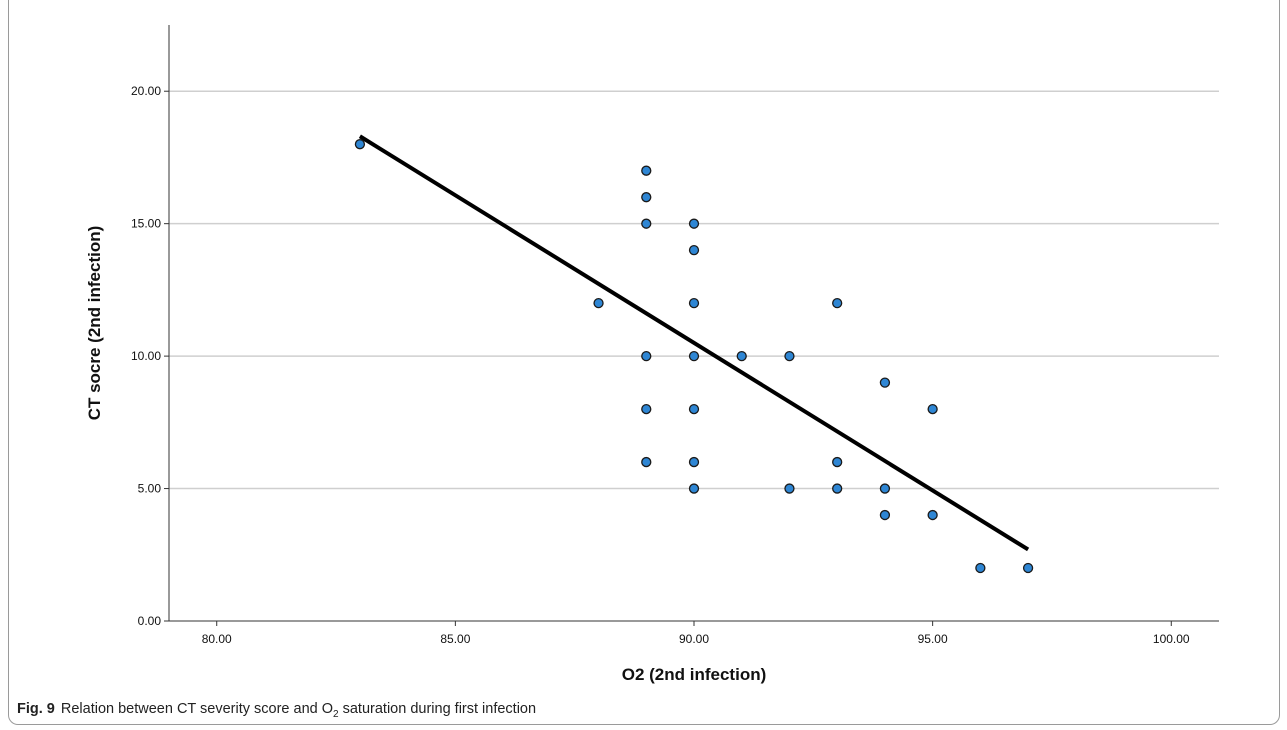  Describe the element at coordinates (437, 709) in the screenshot. I see `caption-text-after: saturation during first infection` at that location.